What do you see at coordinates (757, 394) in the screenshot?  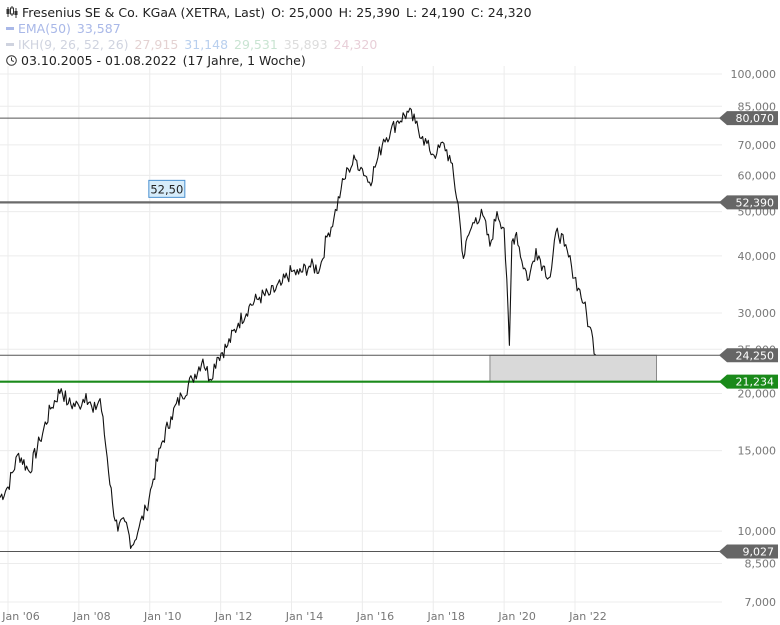 I see `y-tick-label: 20,000` at bounding box center [757, 394].